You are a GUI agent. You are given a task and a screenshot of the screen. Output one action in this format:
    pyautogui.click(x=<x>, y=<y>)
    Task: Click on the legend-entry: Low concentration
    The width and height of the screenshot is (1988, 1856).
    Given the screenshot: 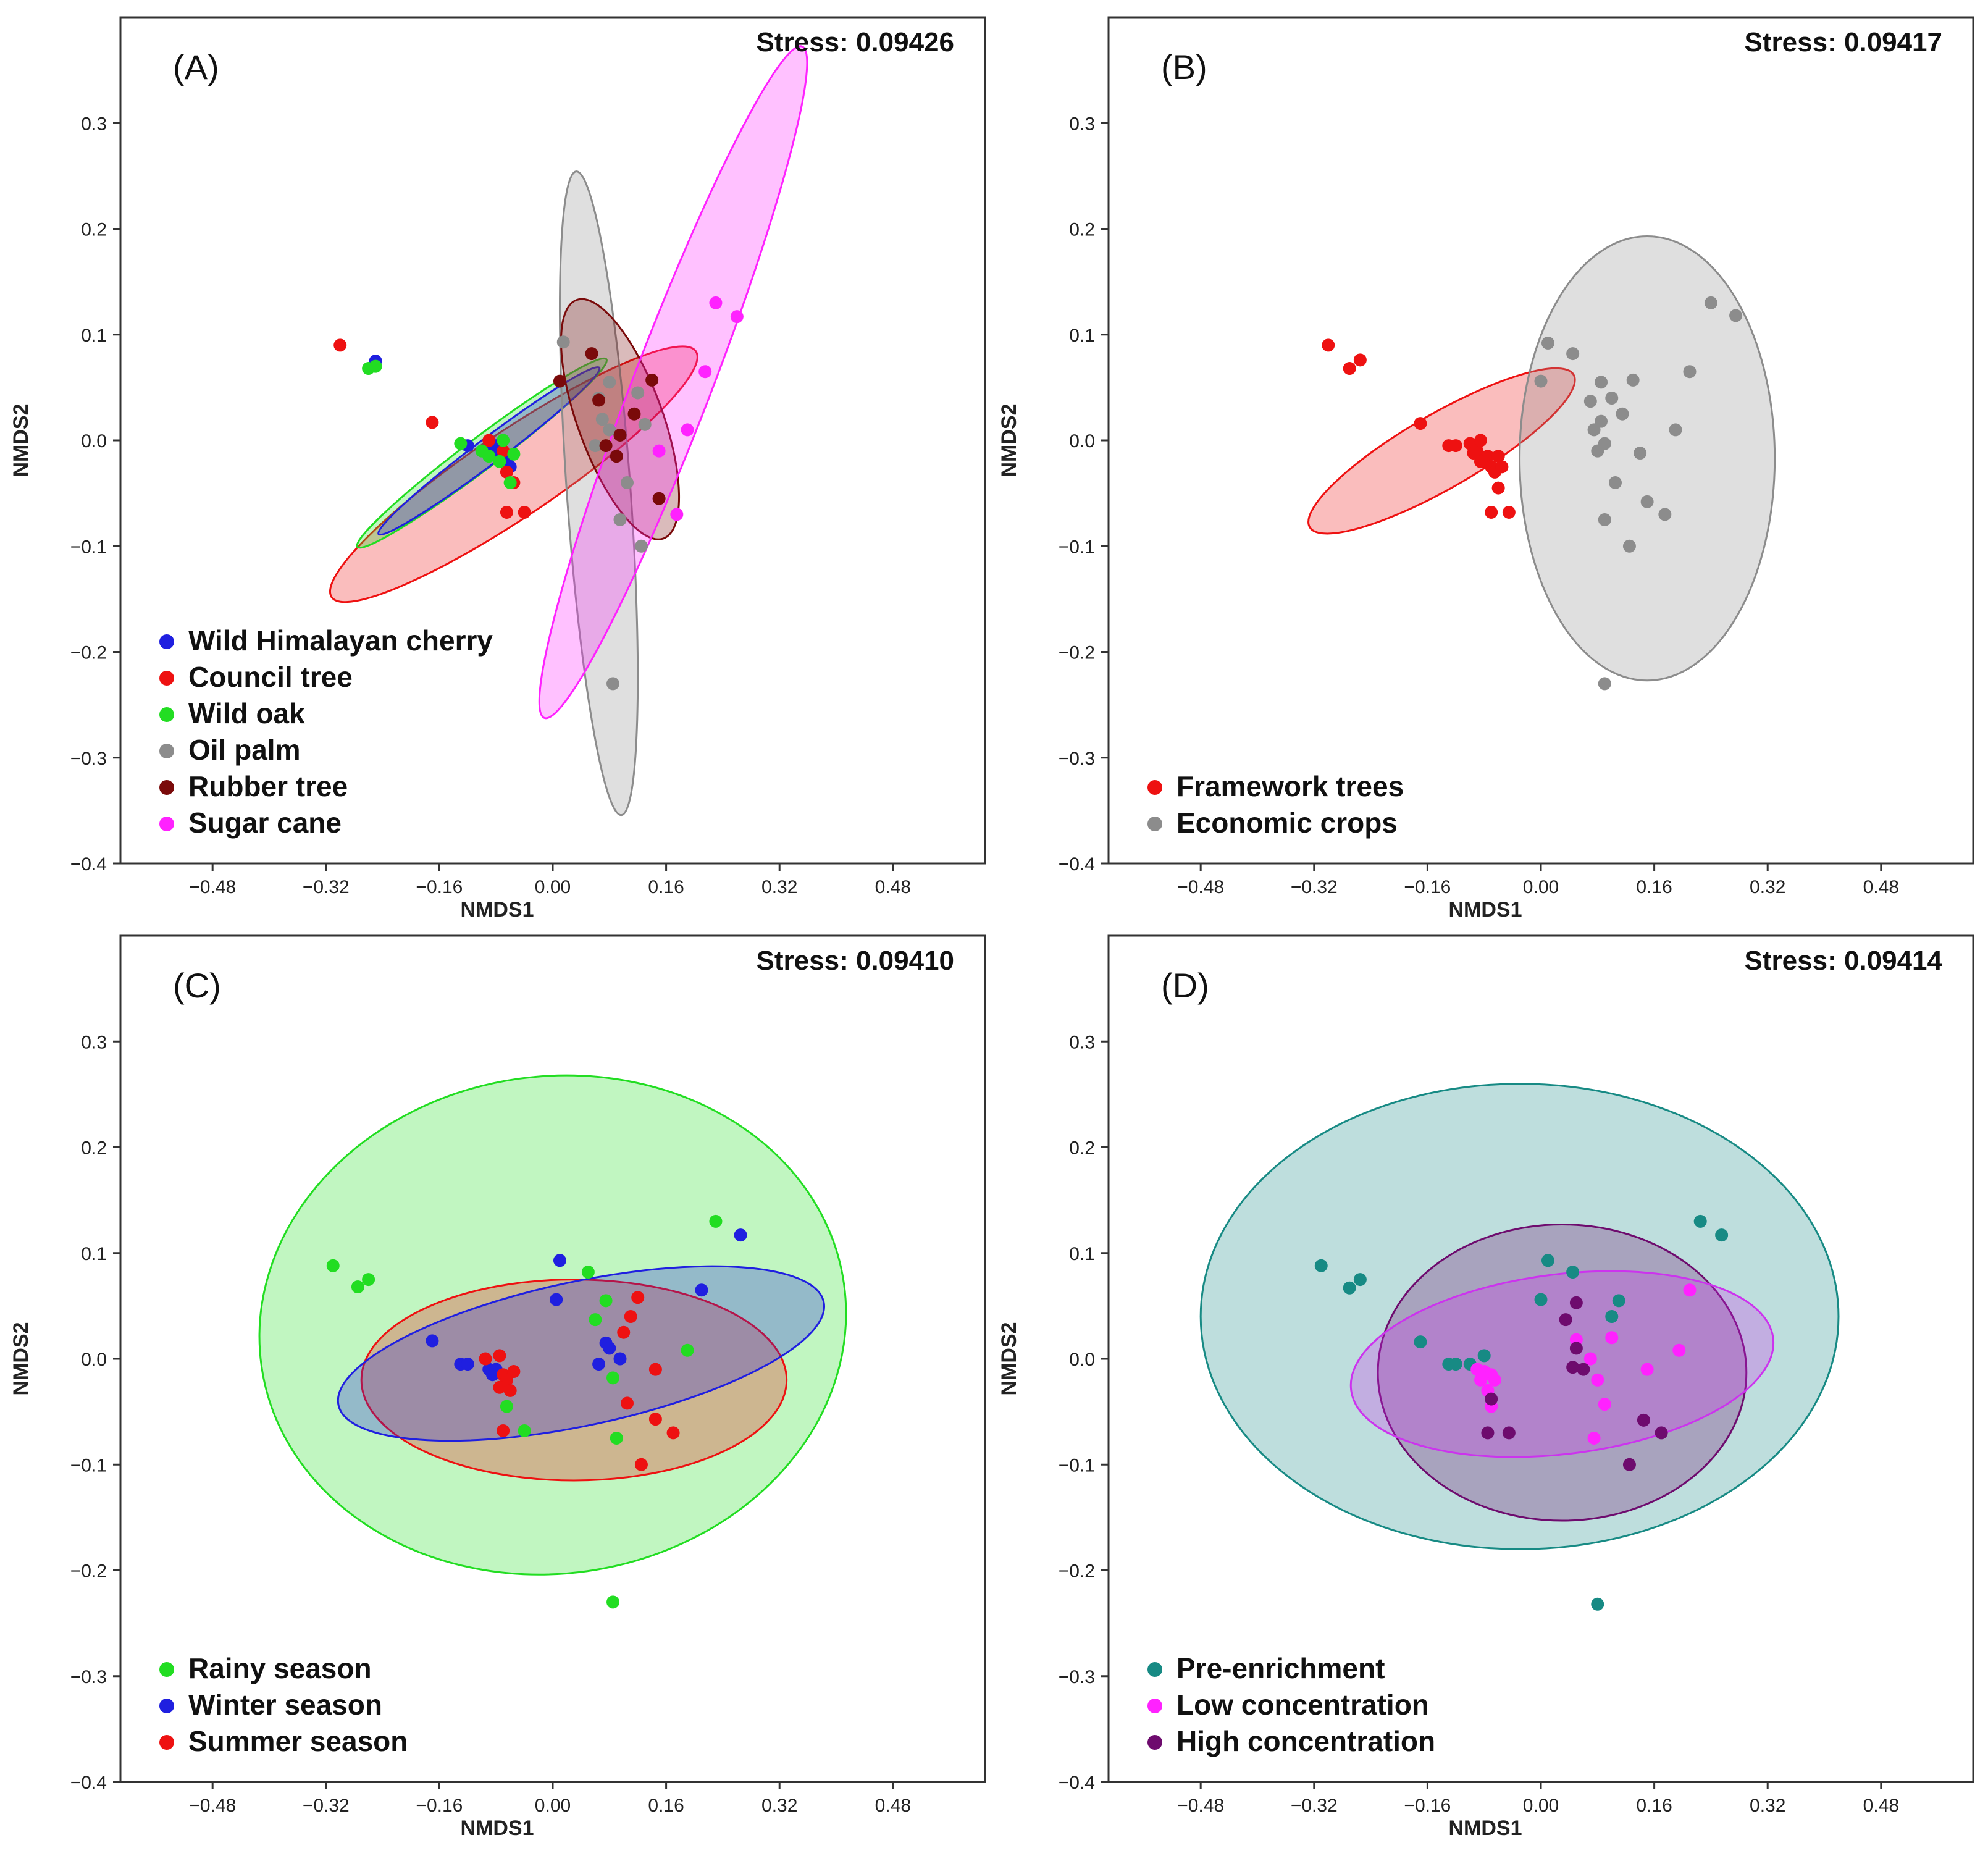 What is the action you would take?
    pyautogui.click(x=1302, y=1705)
    